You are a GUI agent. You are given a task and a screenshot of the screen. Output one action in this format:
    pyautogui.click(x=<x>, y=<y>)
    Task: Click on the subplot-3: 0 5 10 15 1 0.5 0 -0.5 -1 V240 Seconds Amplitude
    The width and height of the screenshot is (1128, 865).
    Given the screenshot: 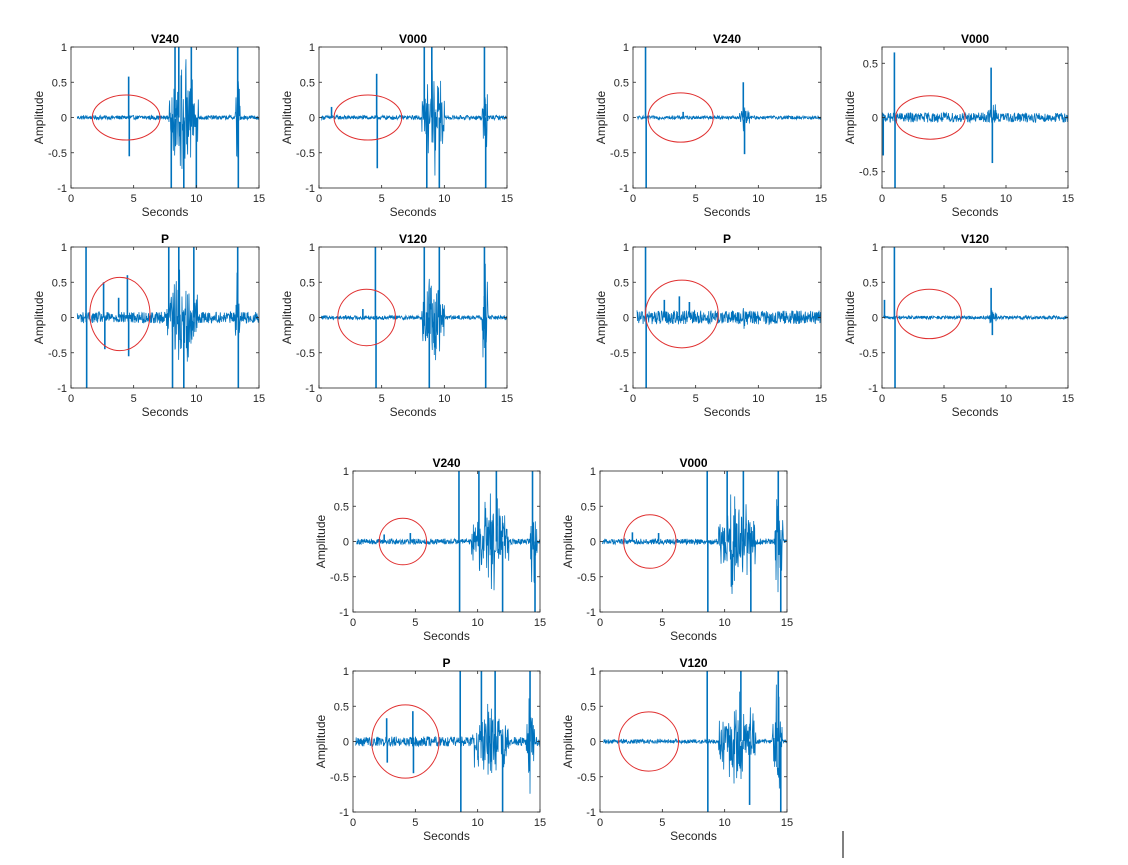 What is the action you would take?
    pyautogui.click(x=710, y=125)
    